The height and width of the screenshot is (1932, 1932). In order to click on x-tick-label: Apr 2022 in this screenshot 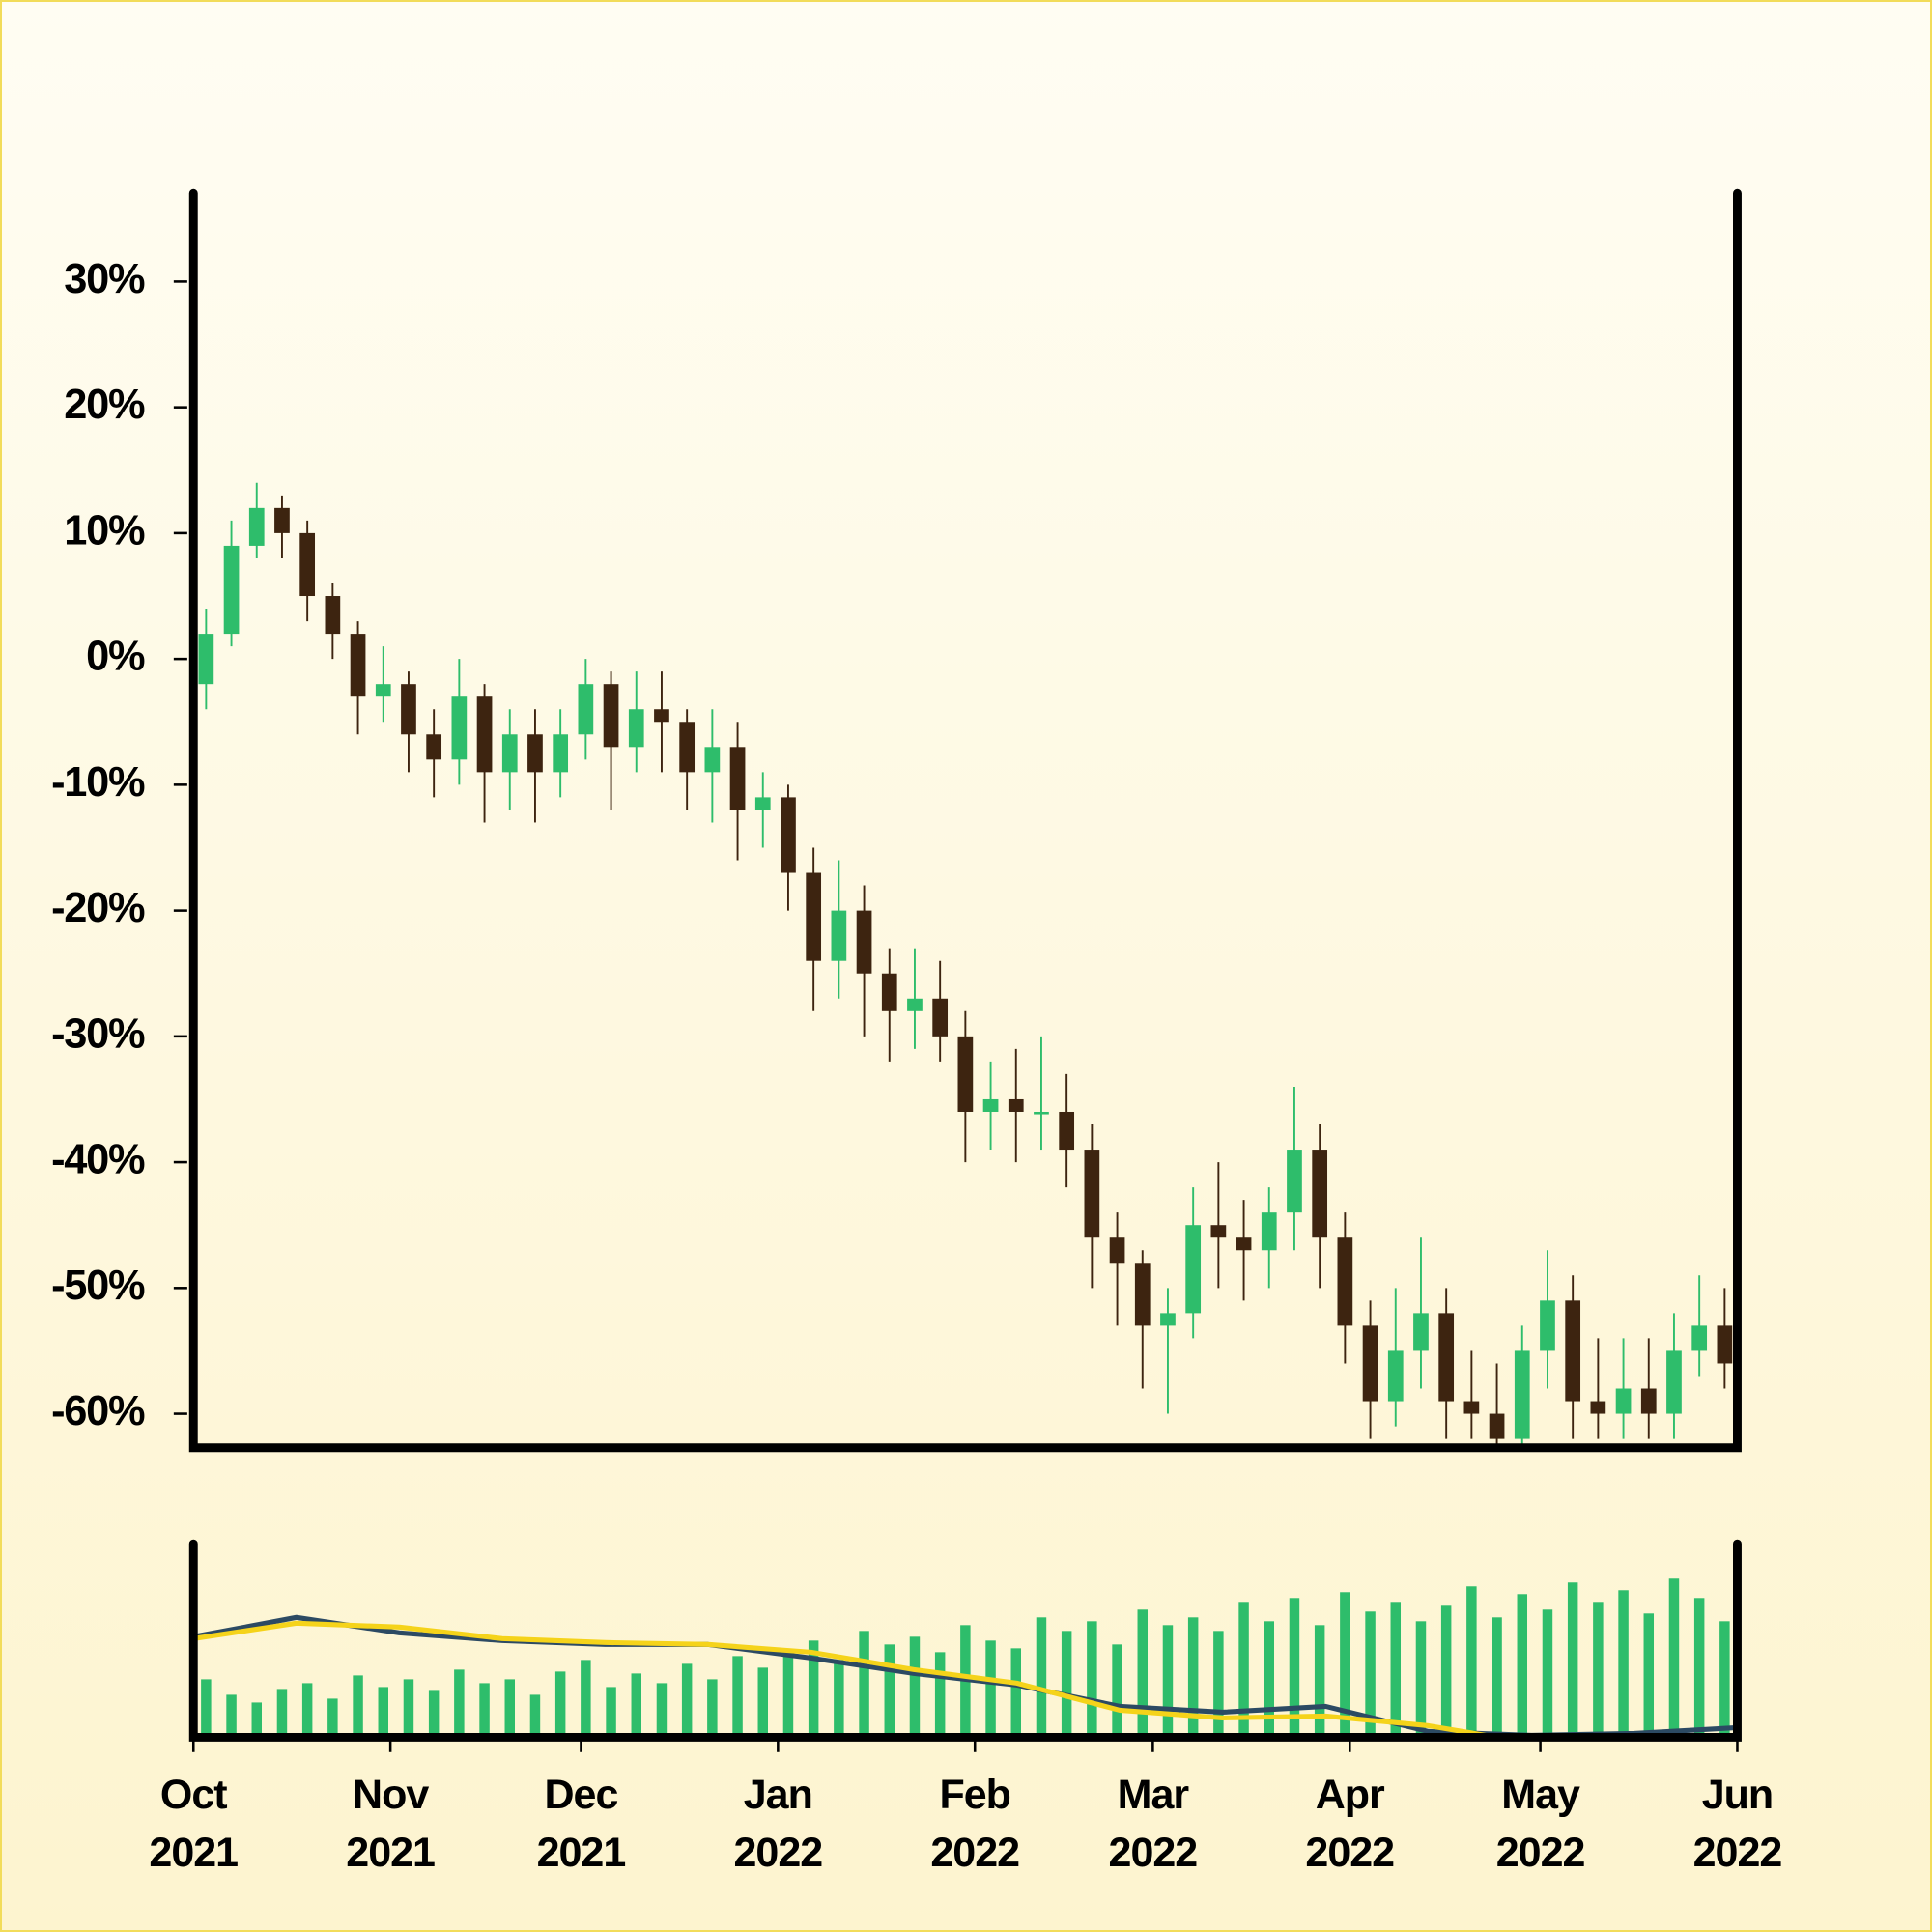, I will do `click(1350, 1823)`.